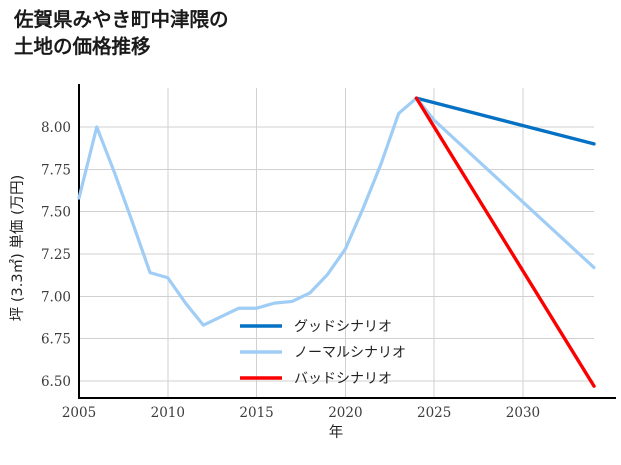 Image resolution: width=621 pixels, height=465 pixels. I want to click on y-axis-title: 坪 (3.3㎡) 単価 (万円), so click(17, 248).